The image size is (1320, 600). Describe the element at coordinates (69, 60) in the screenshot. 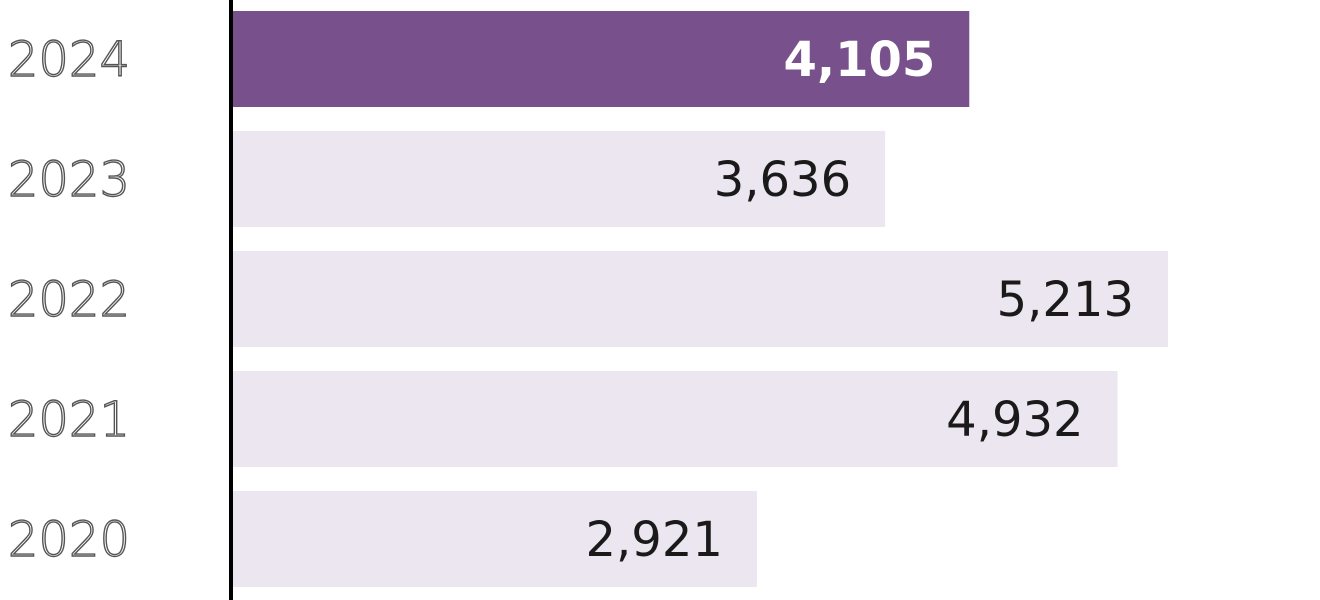

I see `category-label-2024: 2024` at that location.